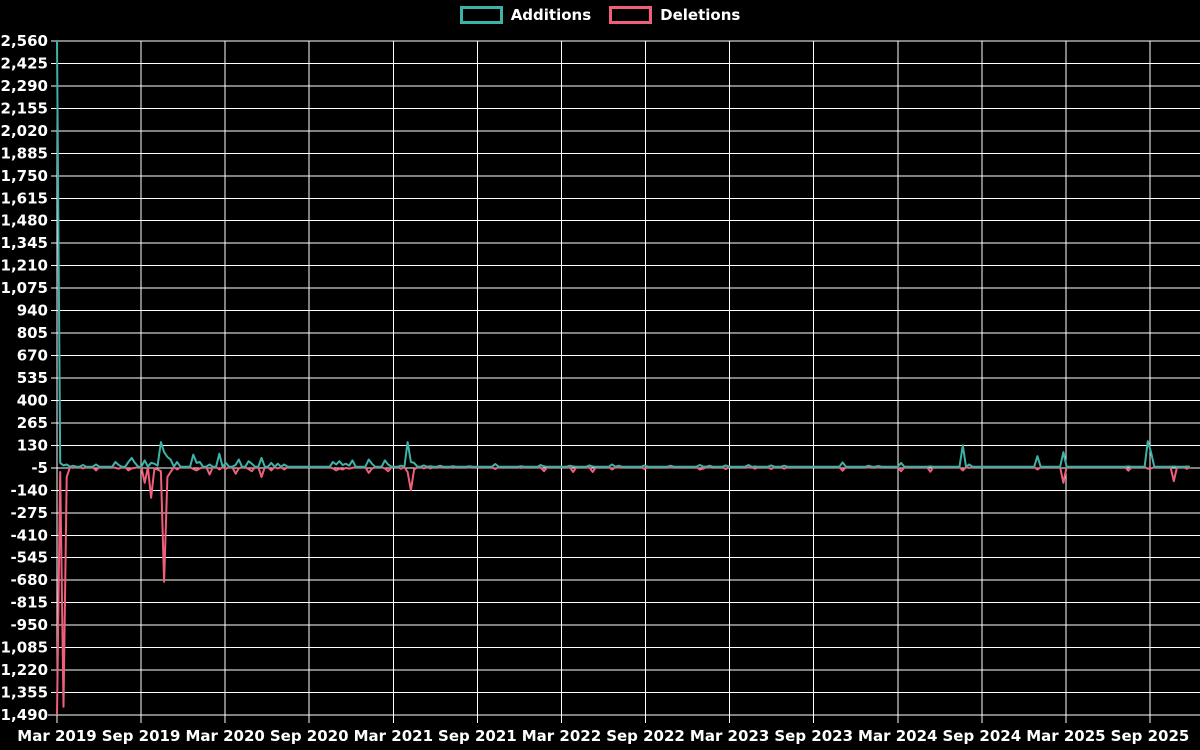 The image size is (1200, 750). Describe the element at coordinates (24, 715) in the screenshot. I see `svg-text: -1,490` at that location.